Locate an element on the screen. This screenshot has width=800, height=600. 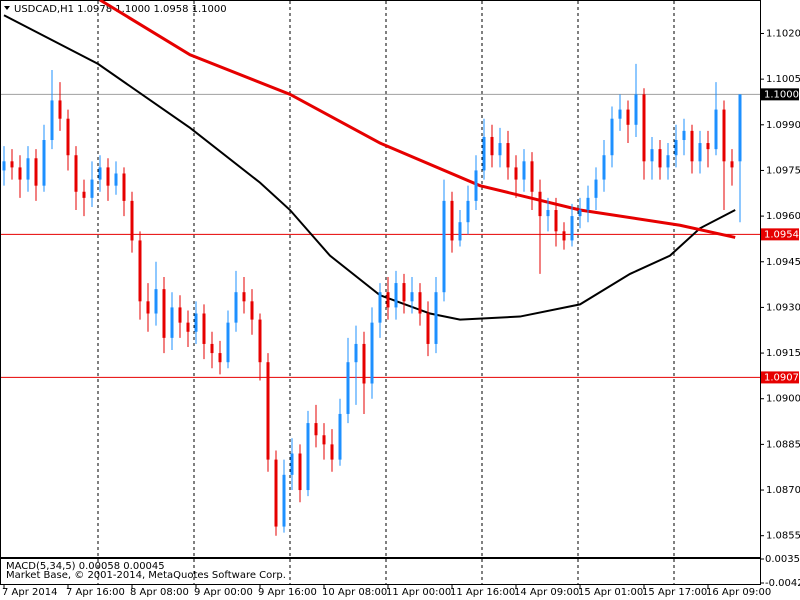
y-tick-label: 1.0885 is located at coordinates (783, 444).